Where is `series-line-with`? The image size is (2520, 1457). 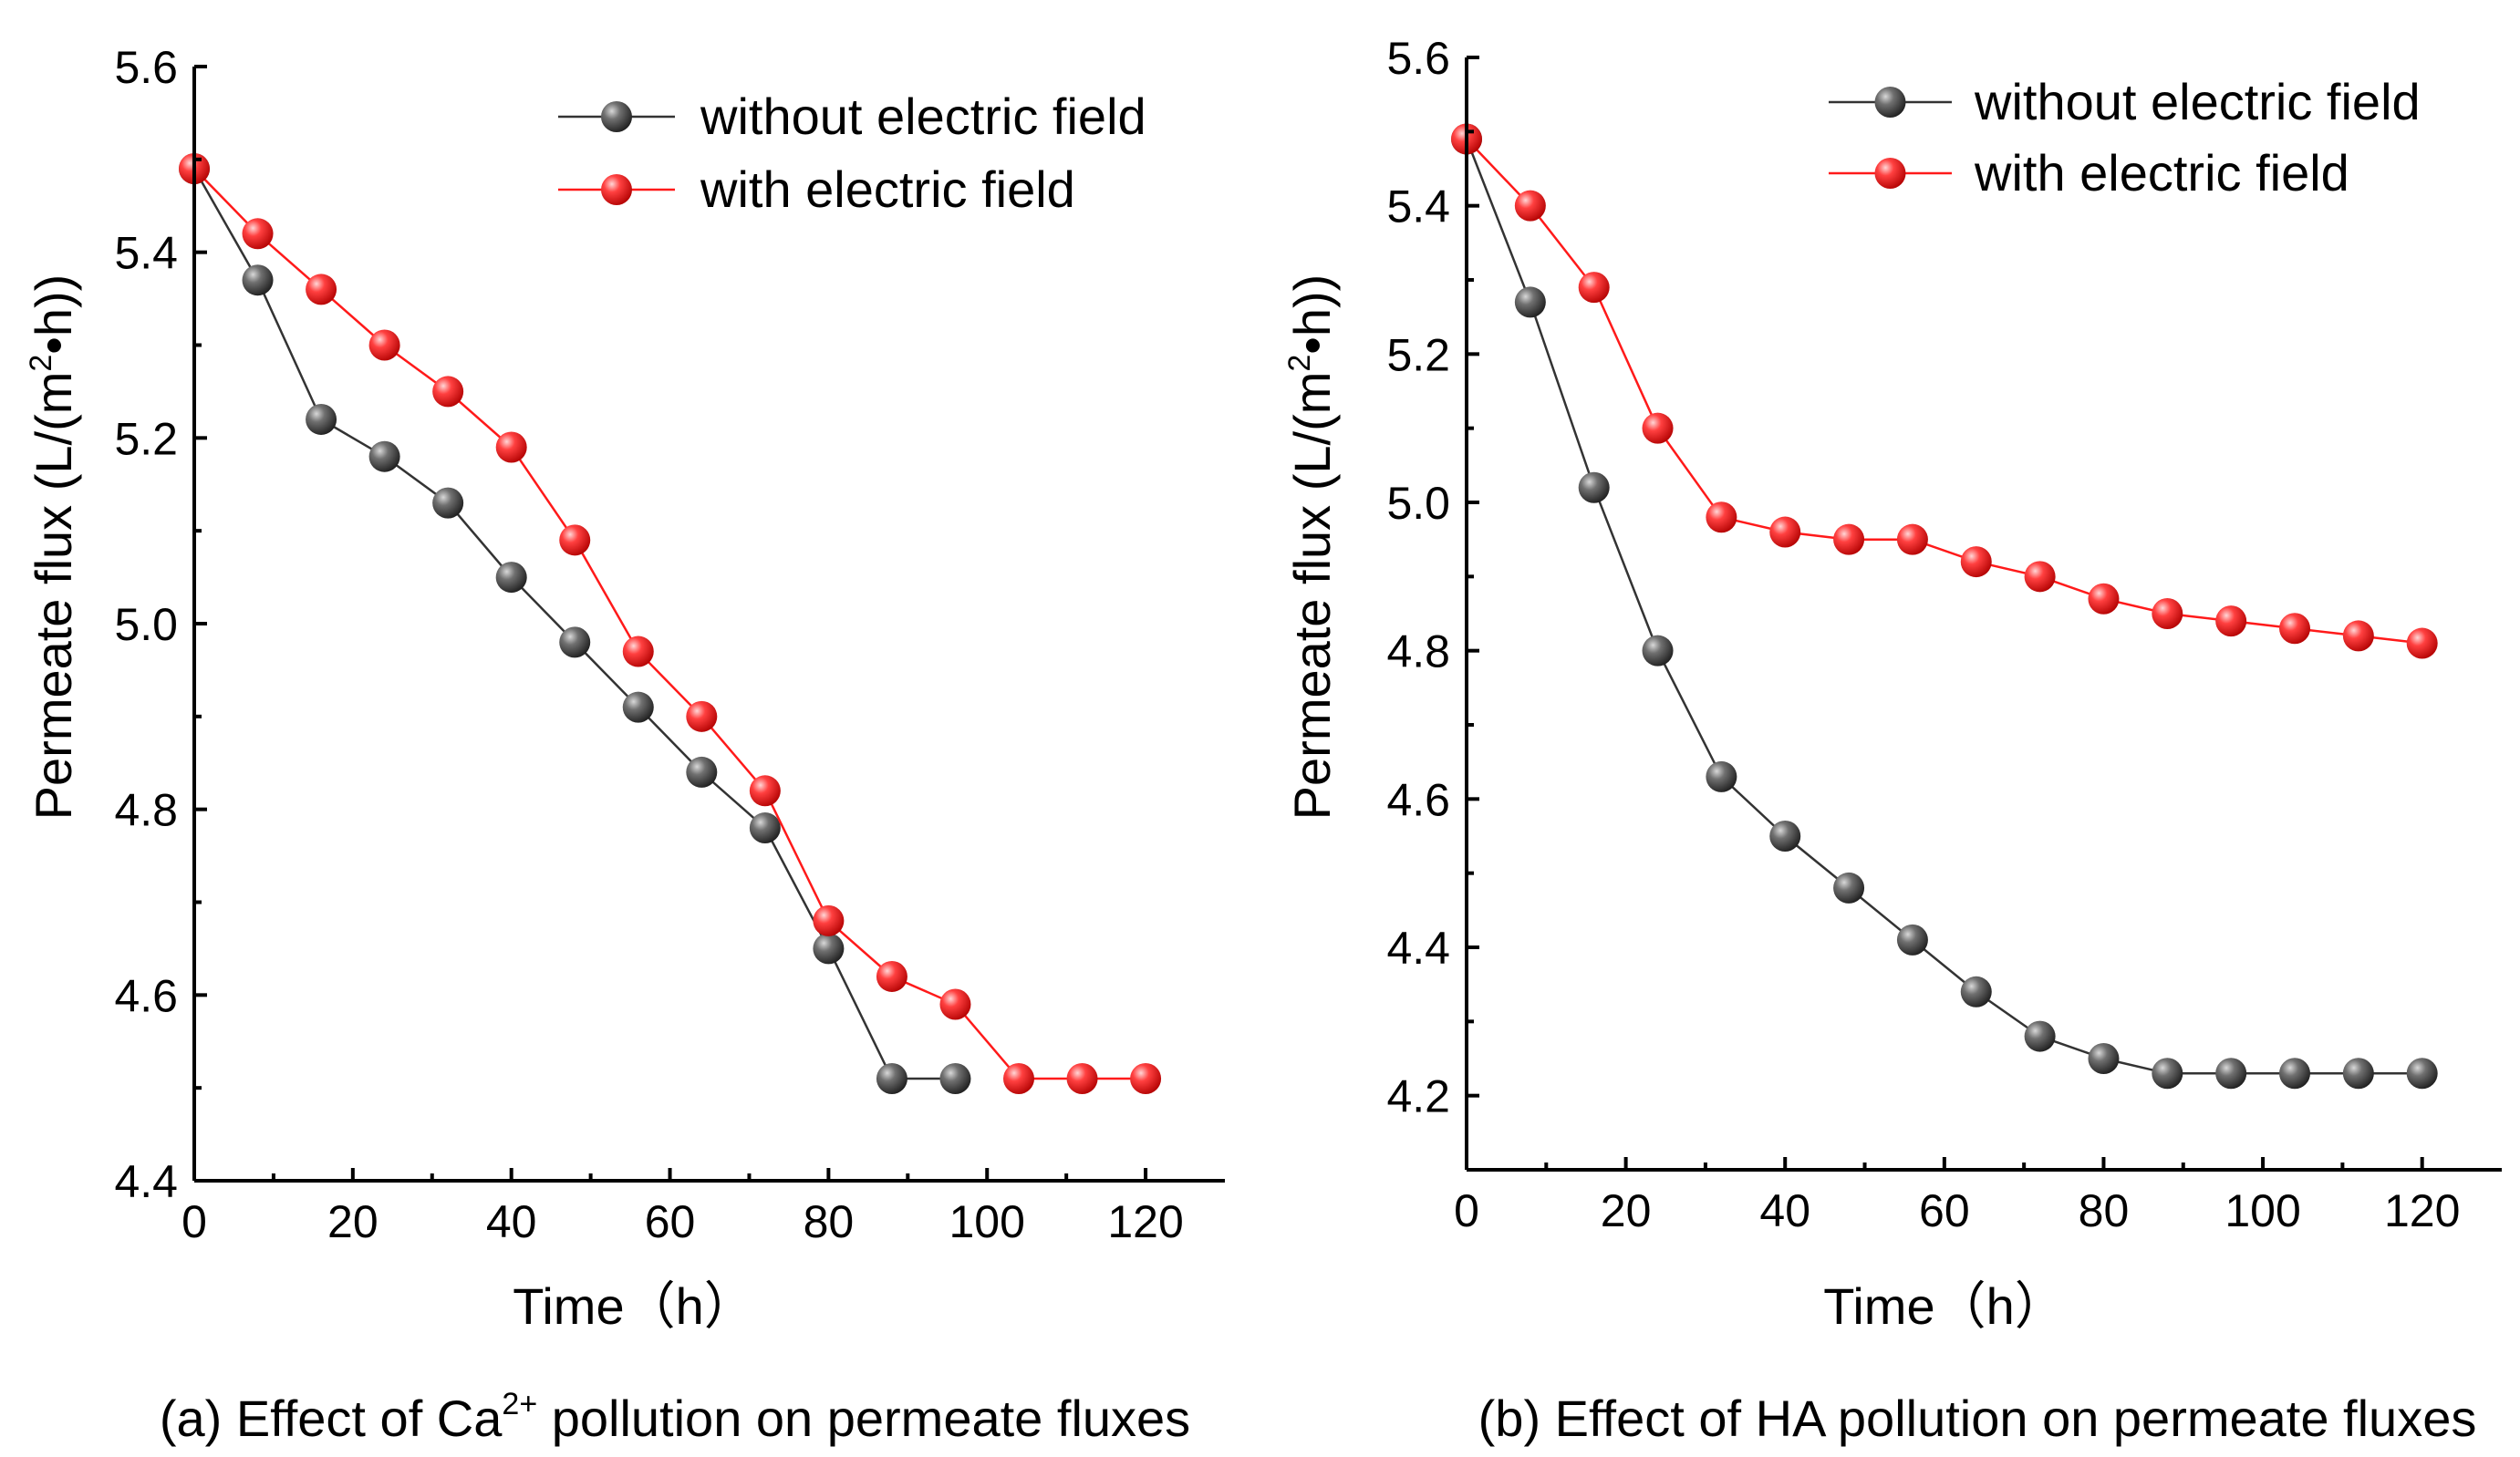
series-line-with is located at coordinates (1944, 391).